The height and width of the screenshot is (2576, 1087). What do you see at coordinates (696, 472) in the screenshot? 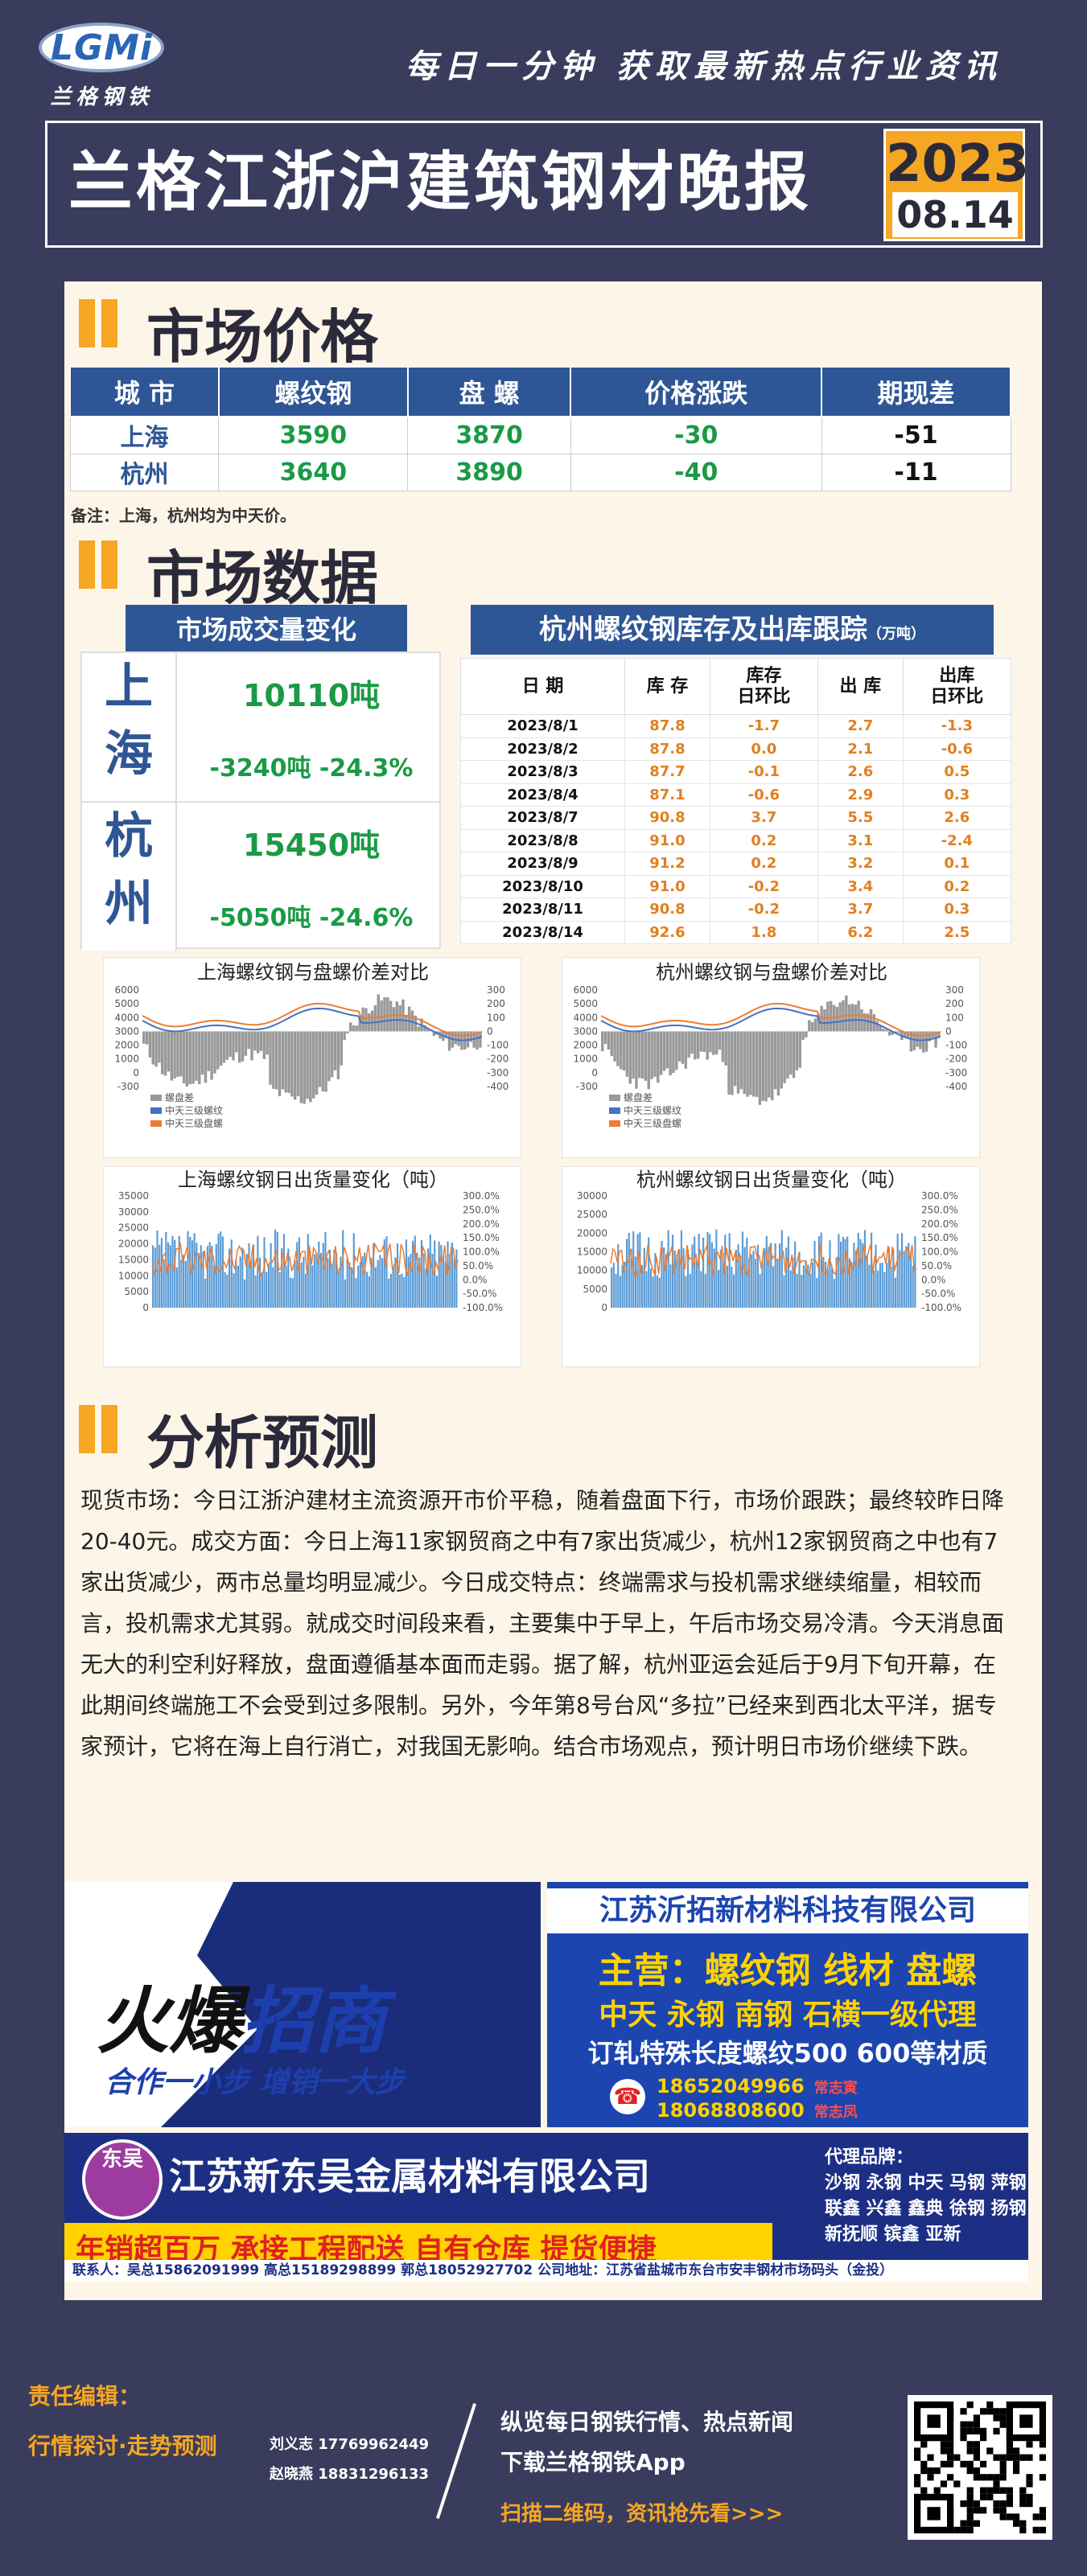
I see `price-change: -40` at bounding box center [696, 472].